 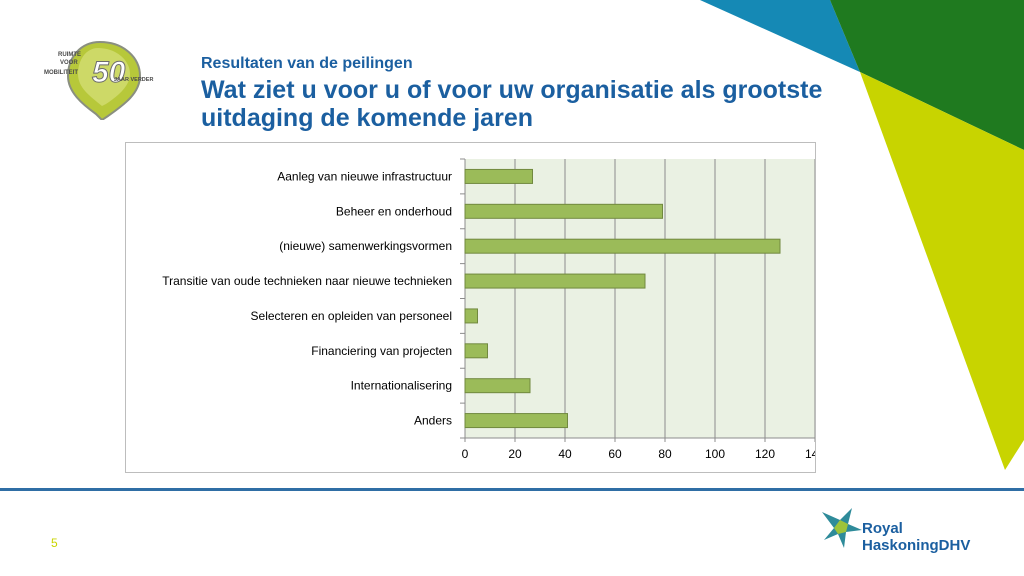 I want to click on x-tick-label: 120, so click(x=765, y=454).